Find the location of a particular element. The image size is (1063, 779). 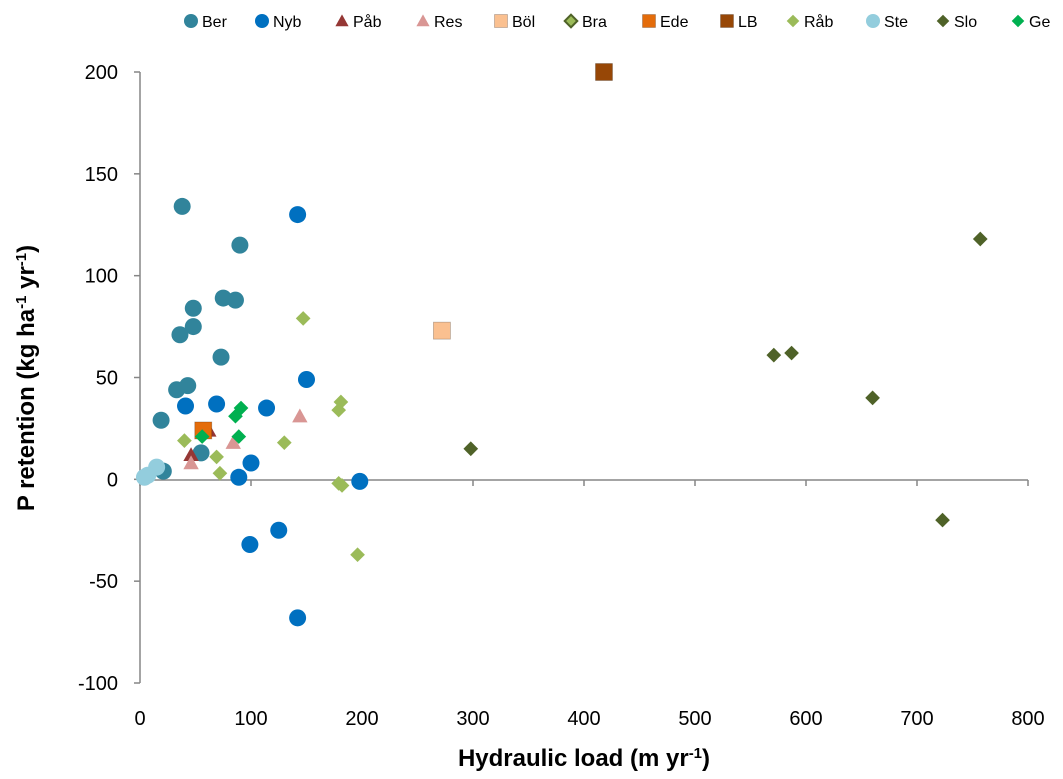

legend-marker-pb is located at coordinates (342, 20).